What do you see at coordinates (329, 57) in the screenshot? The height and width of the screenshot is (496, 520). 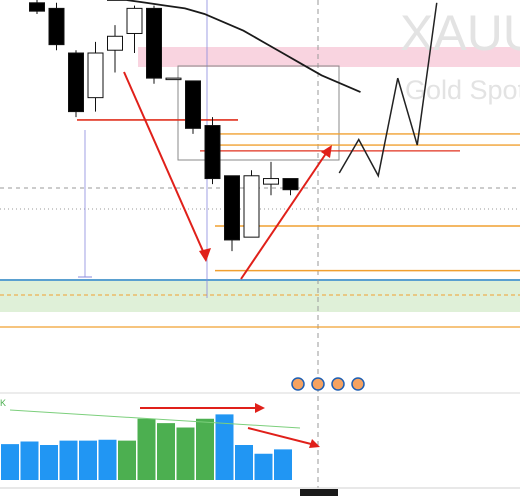 I see `pink-band` at bounding box center [329, 57].